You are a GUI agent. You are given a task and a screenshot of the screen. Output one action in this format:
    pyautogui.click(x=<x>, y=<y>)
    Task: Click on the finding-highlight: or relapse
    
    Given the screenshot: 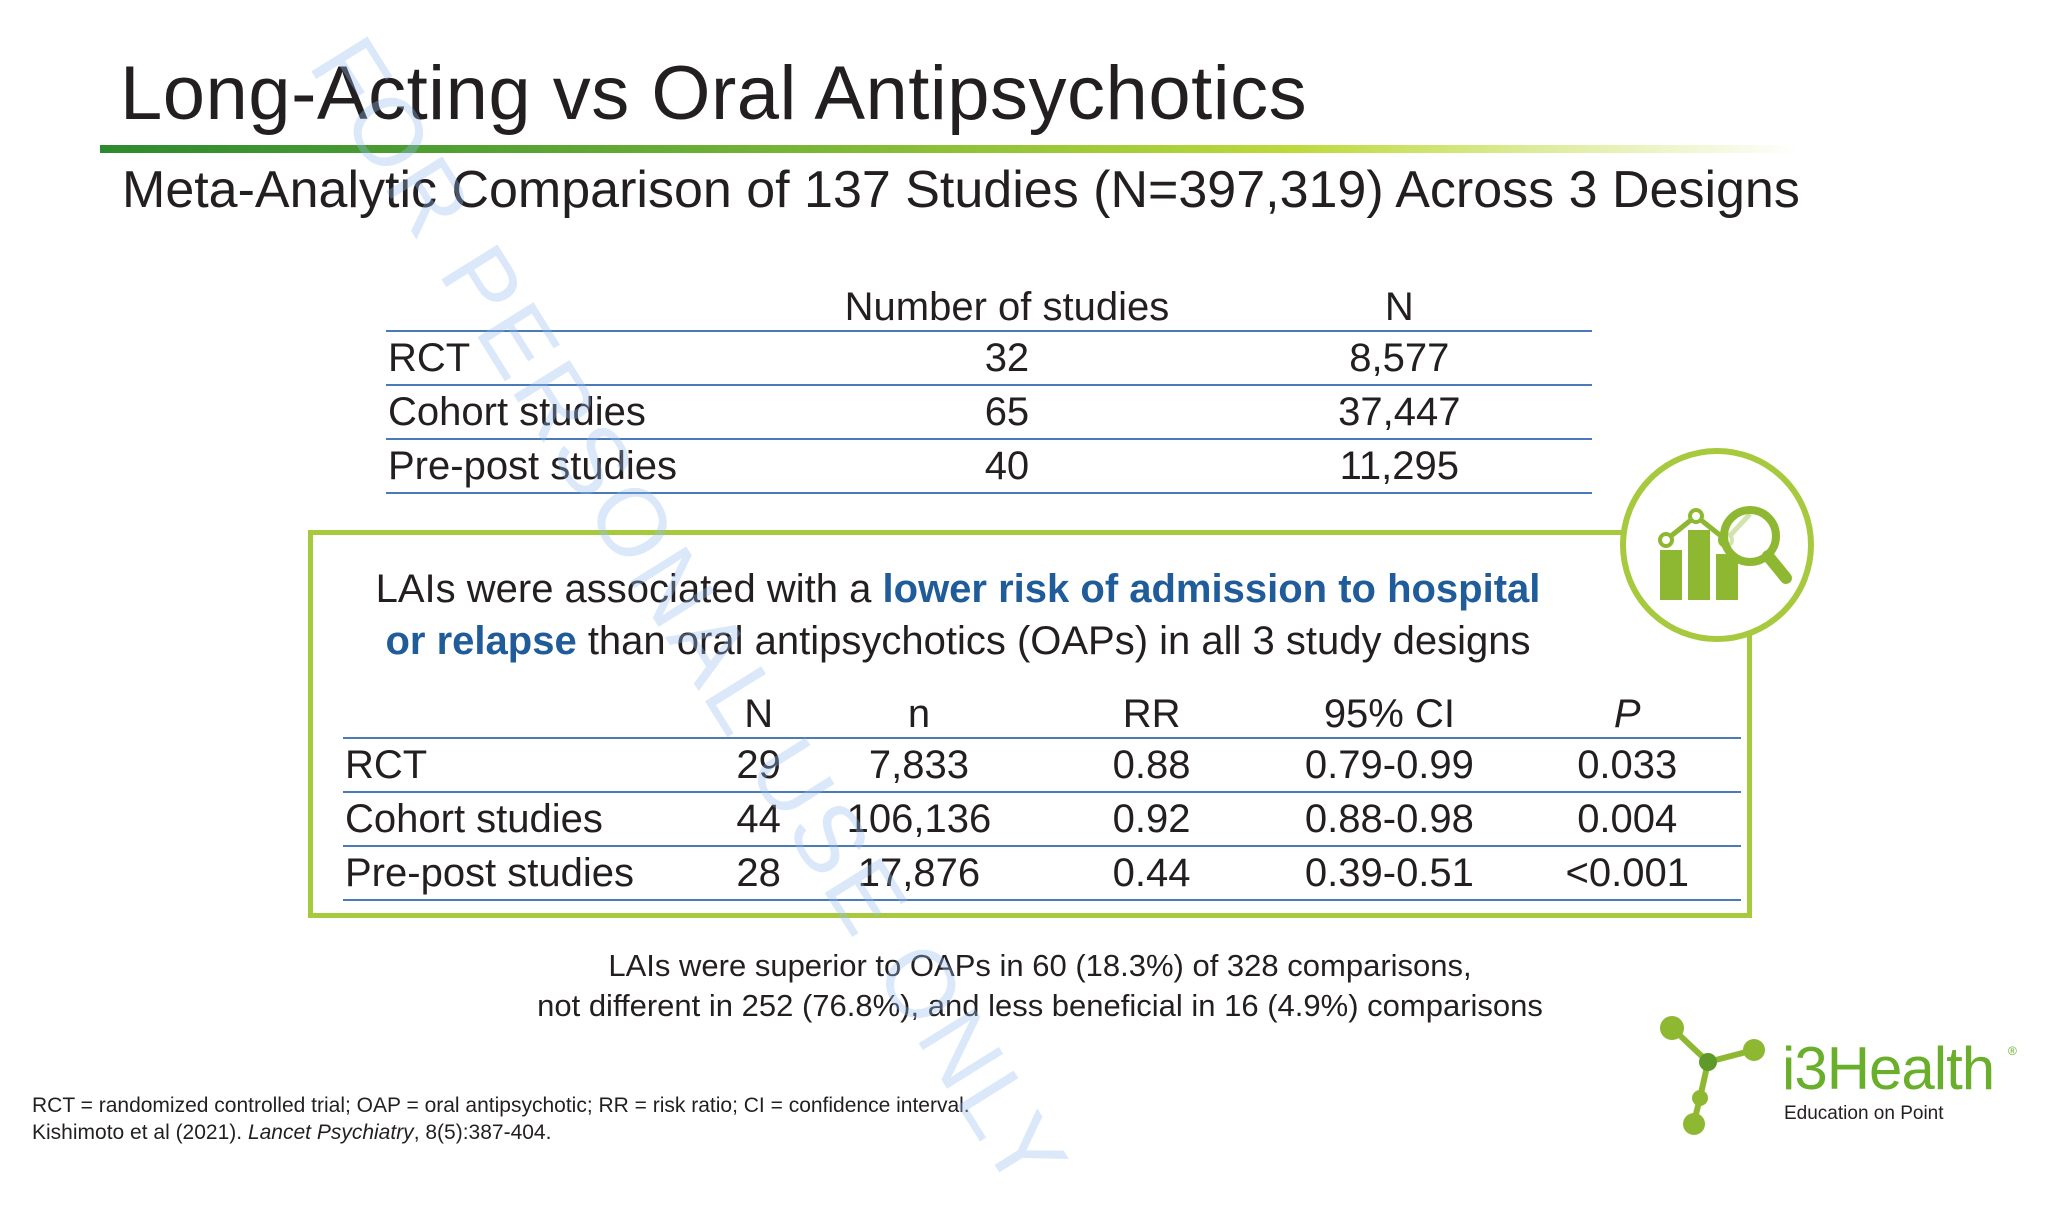 What is the action you would take?
    pyautogui.click(x=481, y=641)
    